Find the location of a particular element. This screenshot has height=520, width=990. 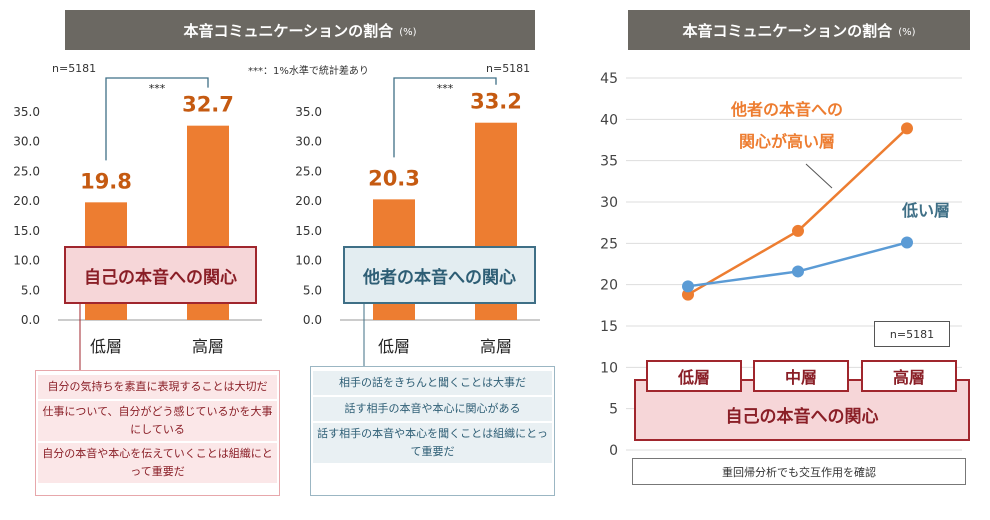

right-n-label: n=5181 is located at coordinates (912, 334).